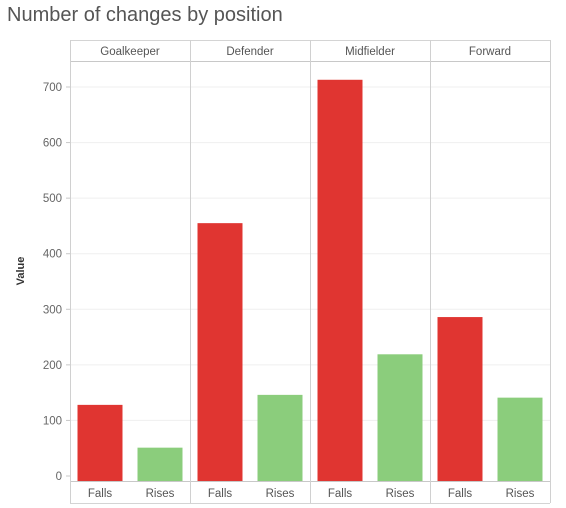 The width and height of the screenshot is (566, 508). What do you see at coordinates (130, 52) in the screenshot?
I see `category-header: Goalkeeper` at bounding box center [130, 52].